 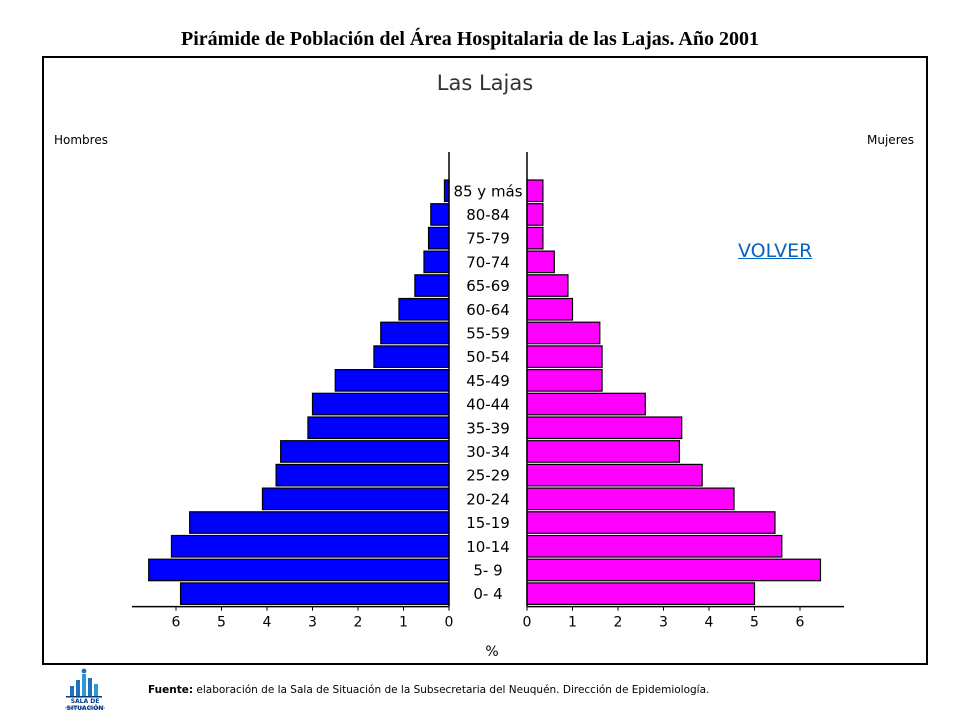 I want to click on left-group-label: Hombres, so click(x=81, y=140).